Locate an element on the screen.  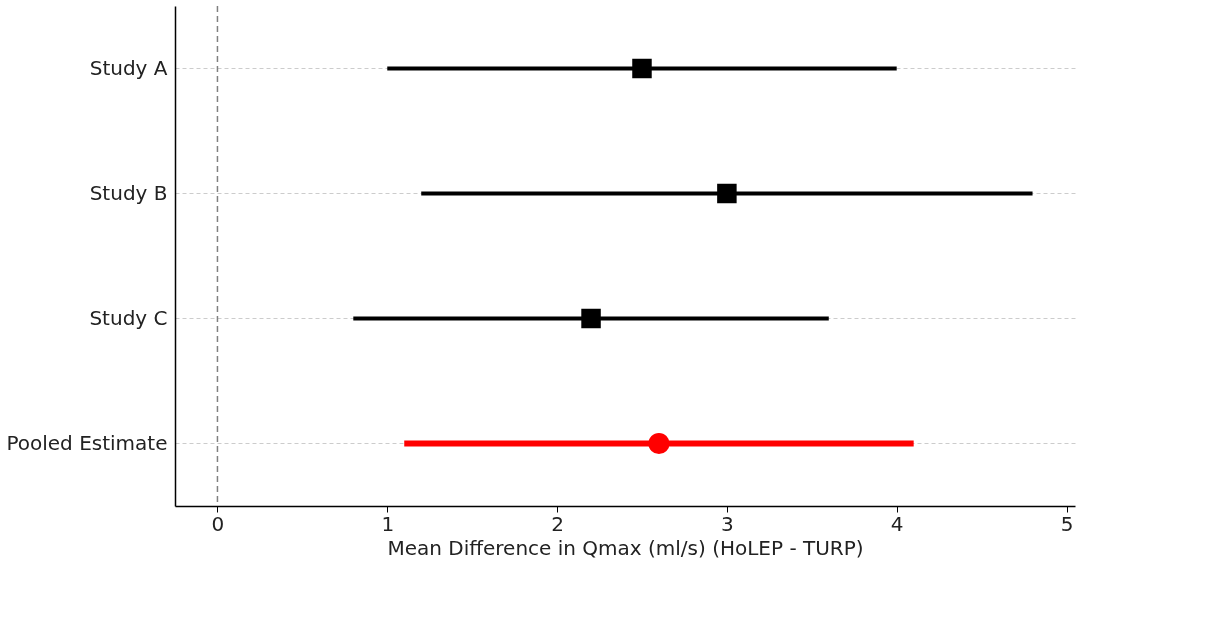
x-tick-label: 1 is located at coordinates (388, 523).